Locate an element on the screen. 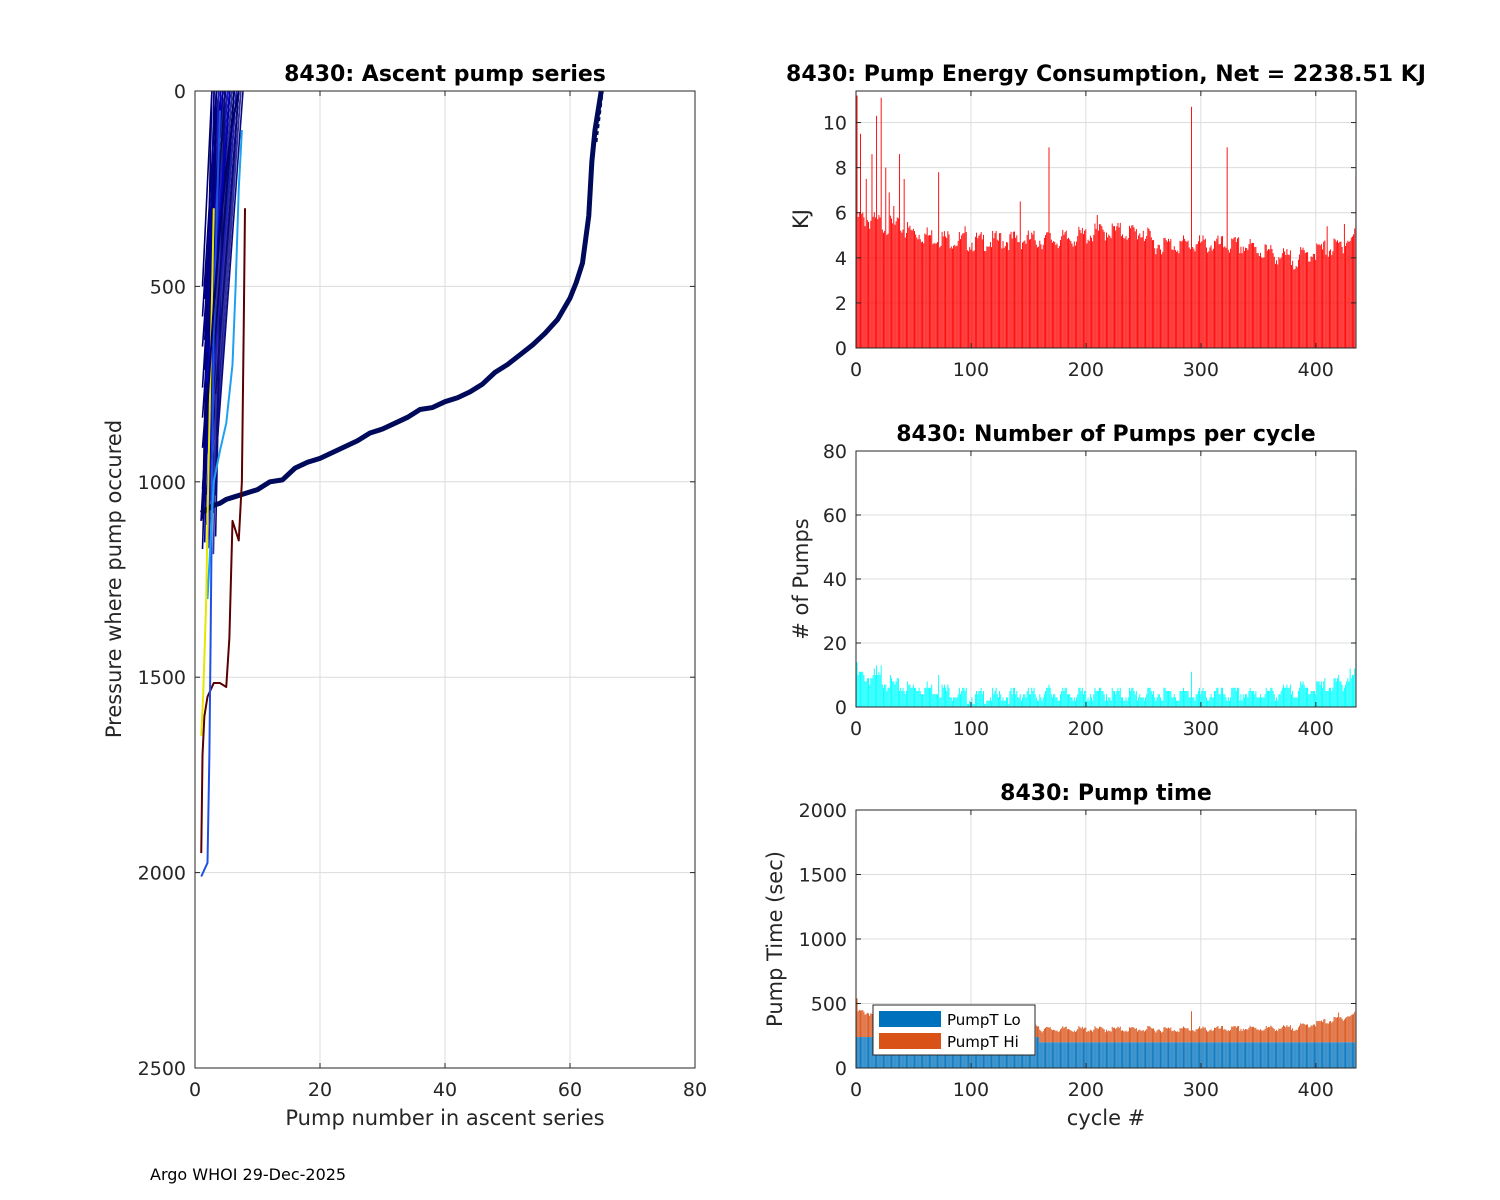 This screenshot has width=1500, height=1200. pumptime-legend: PumpT Lo PumpT Hi is located at coordinates (954, 1030).